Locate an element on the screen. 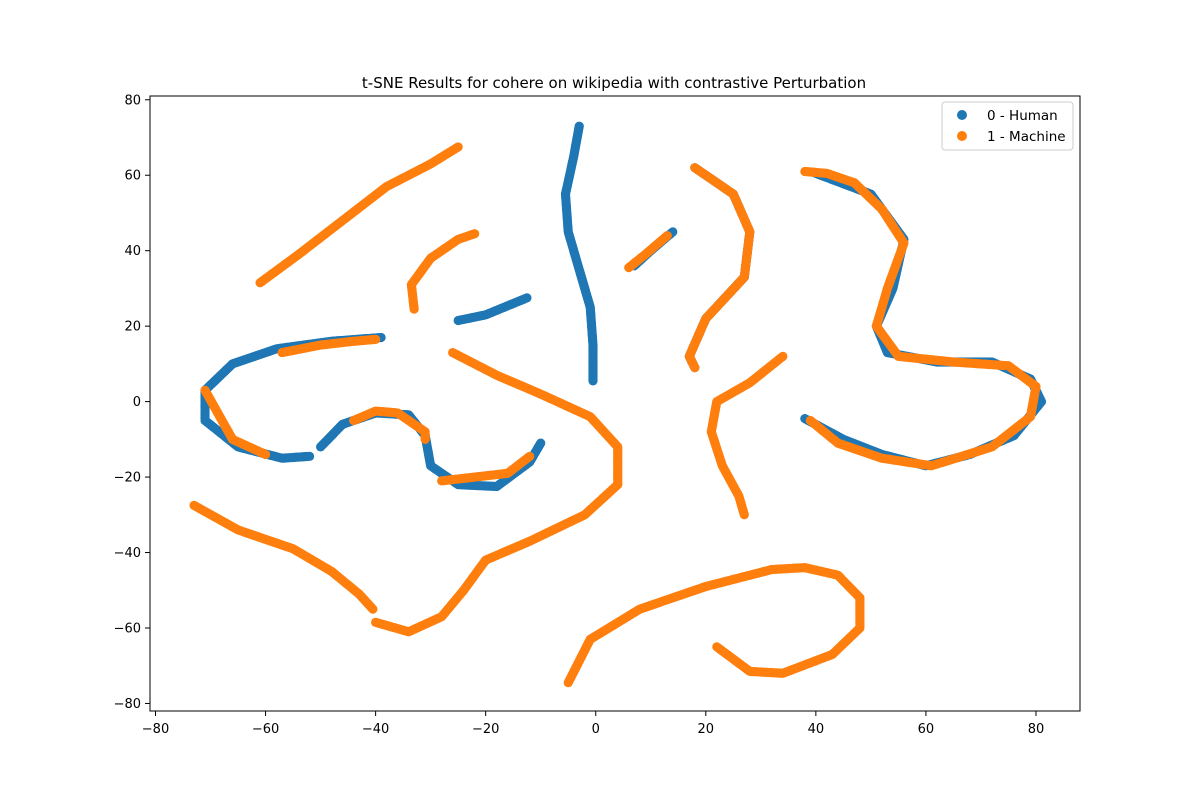 The image size is (1200, 804). x-tick-label: −60 is located at coordinates (265, 729).